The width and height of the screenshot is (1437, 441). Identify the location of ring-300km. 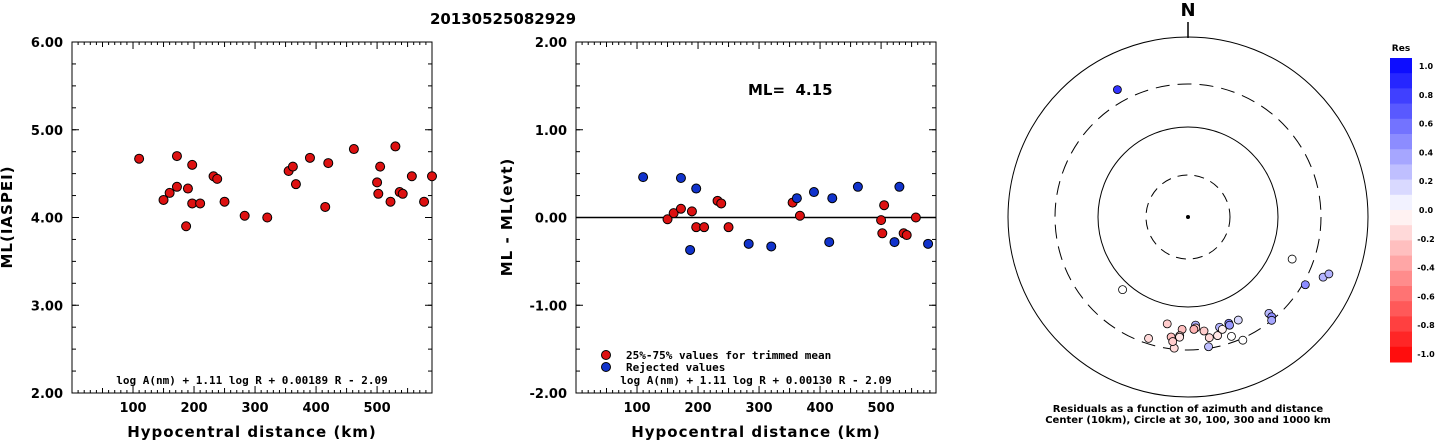
(1188, 217).